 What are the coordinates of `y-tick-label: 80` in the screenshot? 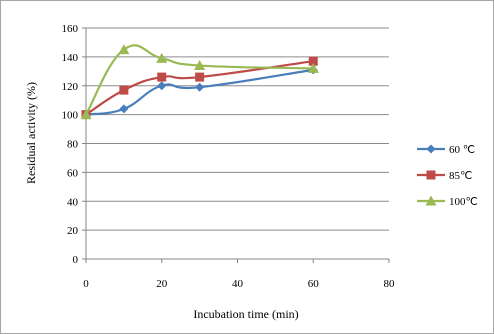 It's located at (73, 145).